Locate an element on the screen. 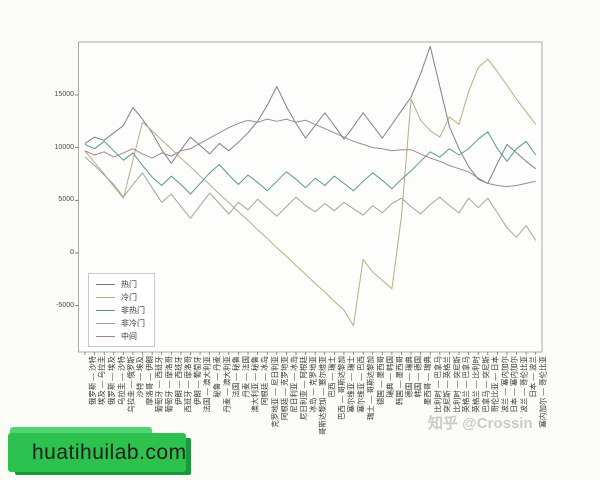  x-tick-label: 秘鲁 — 丹麦 is located at coordinates (217, 377).